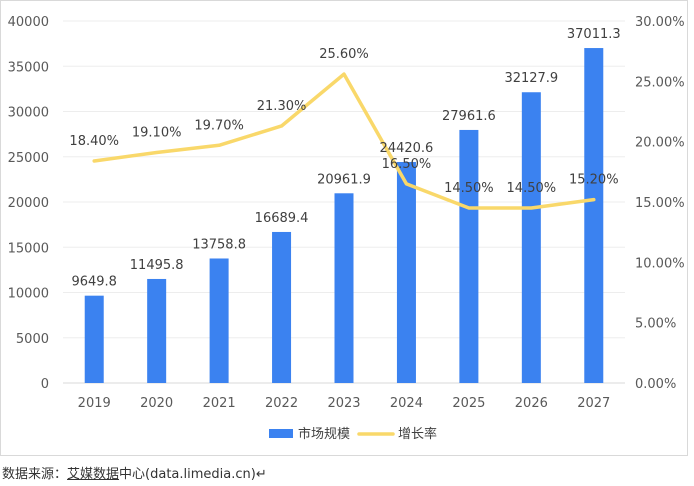 This screenshot has width=694, height=486. Describe the element at coordinates (281, 433) in the screenshot. I see `legend-swatch-bar` at that location.